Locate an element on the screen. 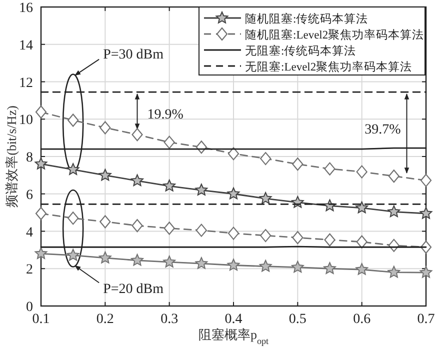 This screenshot has height=349, width=435. x-tick-label: 0.2 is located at coordinates (105, 319).